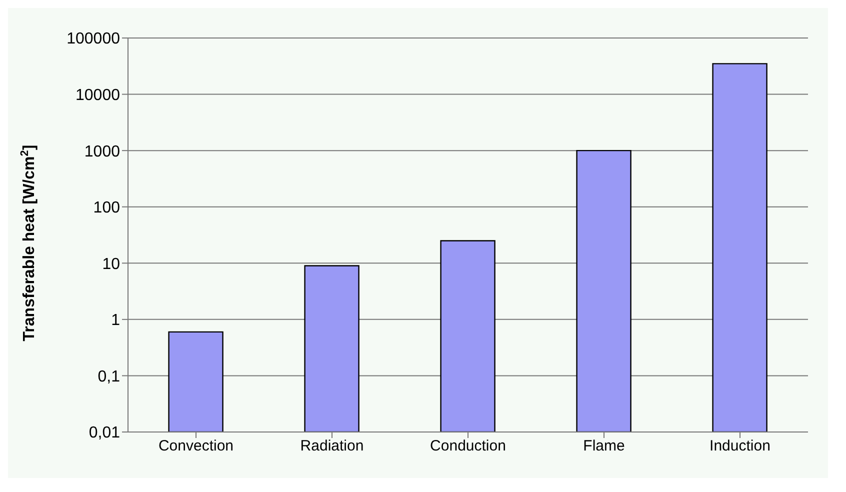  Describe the element at coordinates (102, 151) in the screenshot. I see `y-tick-label: 1000` at that location.